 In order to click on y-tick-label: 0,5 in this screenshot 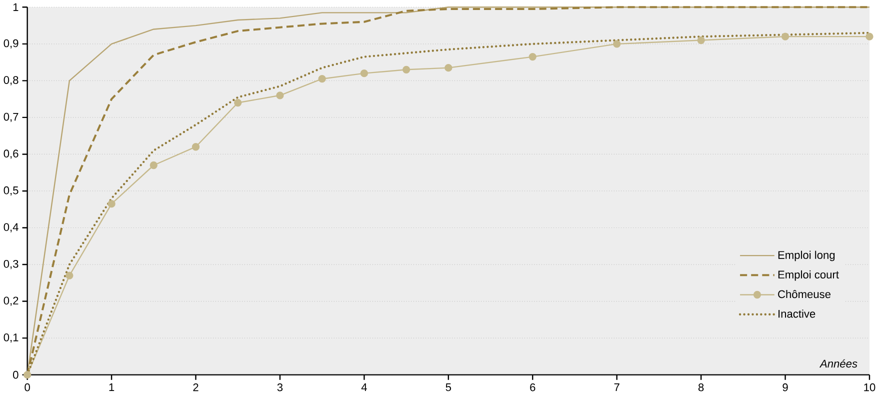, I will do `click(11, 191)`.